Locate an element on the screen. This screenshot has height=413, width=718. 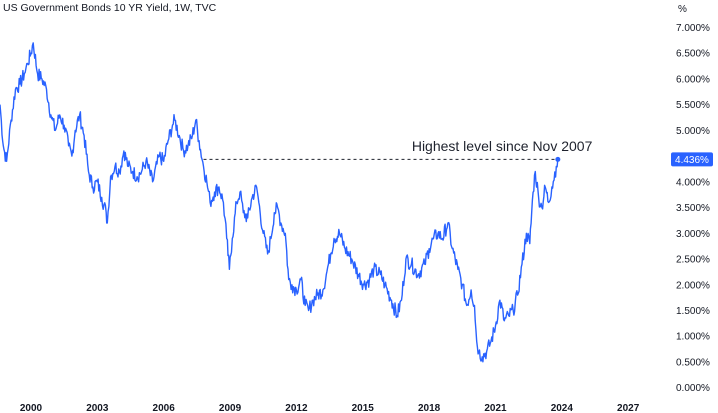
last-value-badge is located at coordinates (692, 159).